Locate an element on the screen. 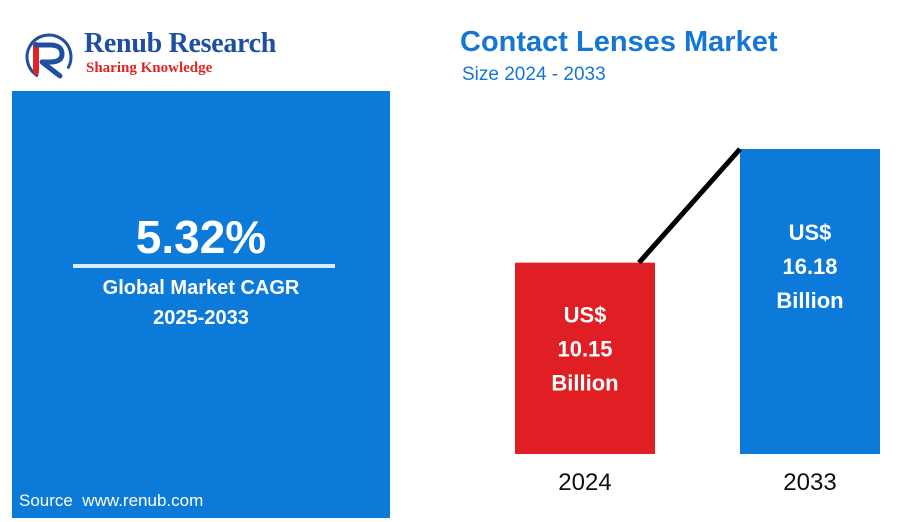  brand-logo-icon is located at coordinates (49, 57).